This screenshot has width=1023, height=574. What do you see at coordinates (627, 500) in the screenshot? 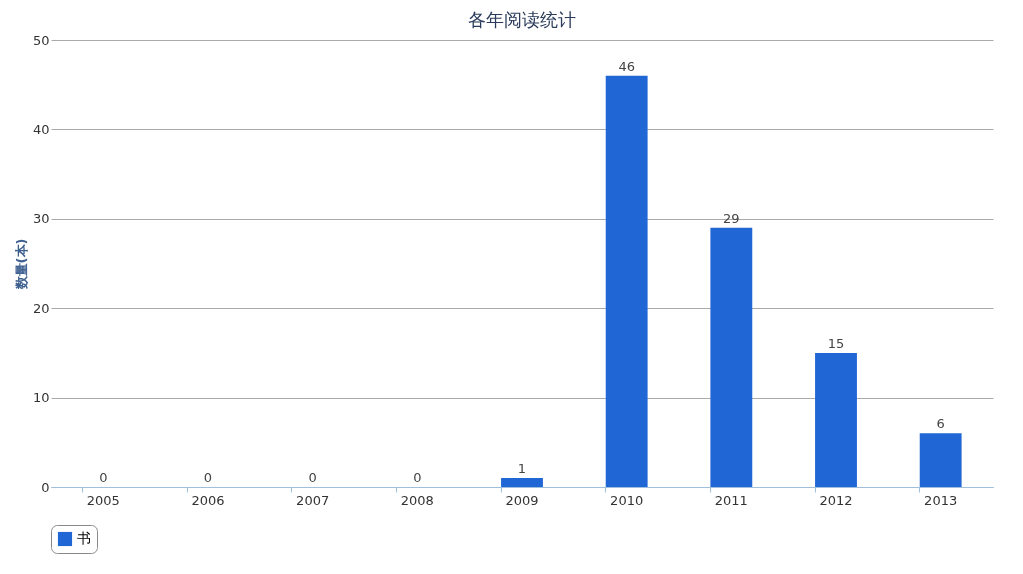
I see `x-tick-label: 2010` at bounding box center [627, 500].